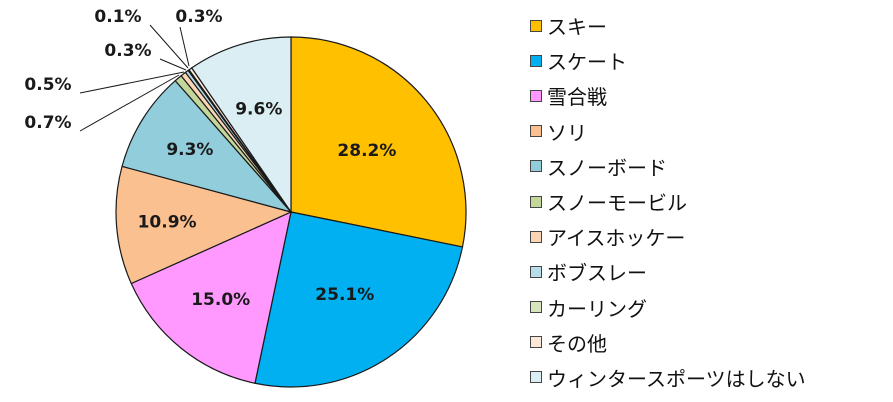 The width and height of the screenshot is (893, 402). I want to click on data-label: 25.1%, so click(344, 295).